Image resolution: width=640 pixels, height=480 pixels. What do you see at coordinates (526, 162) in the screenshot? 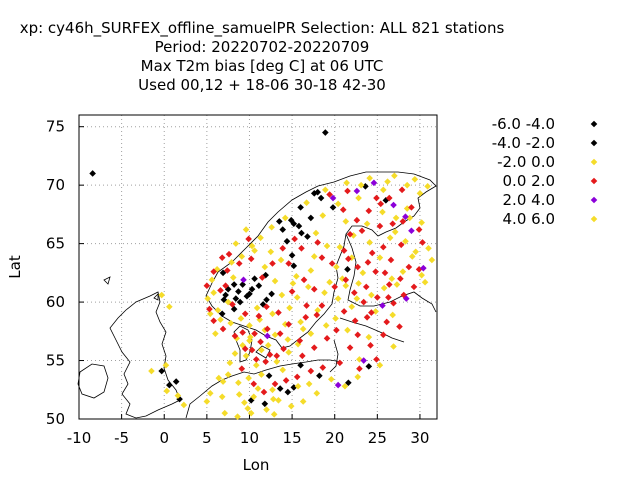
I see `legend-label: -2.0 0.0` at bounding box center [526, 162].